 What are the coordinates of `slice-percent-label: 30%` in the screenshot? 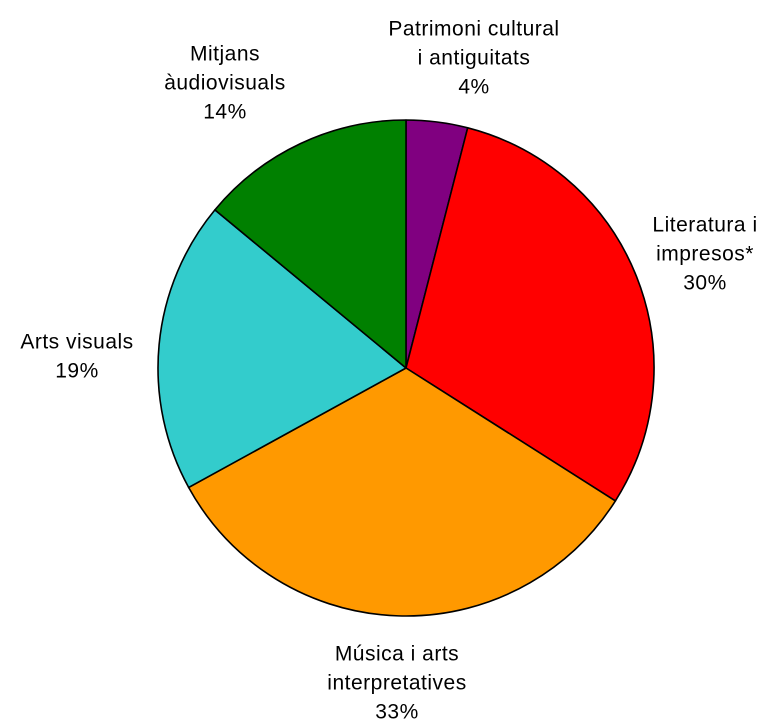 It's located at (705, 283).